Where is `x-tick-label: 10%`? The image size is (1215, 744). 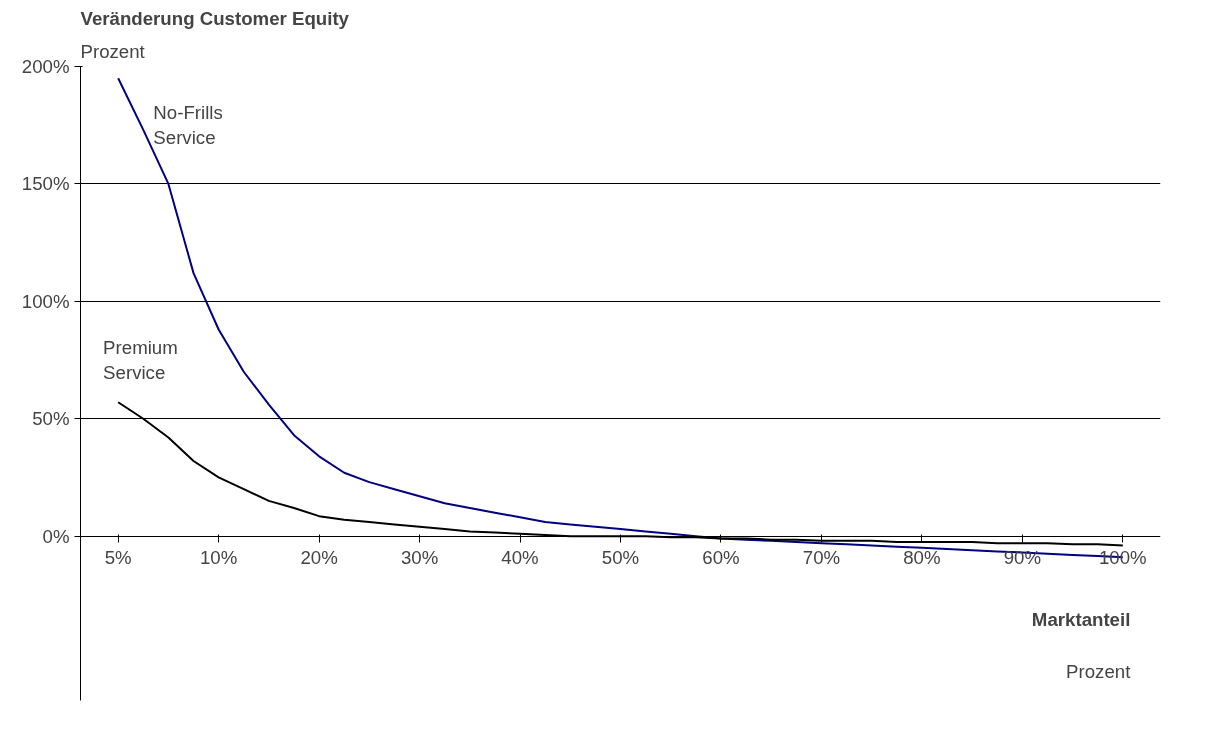 x-tick-label: 10% is located at coordinates (218, 558).